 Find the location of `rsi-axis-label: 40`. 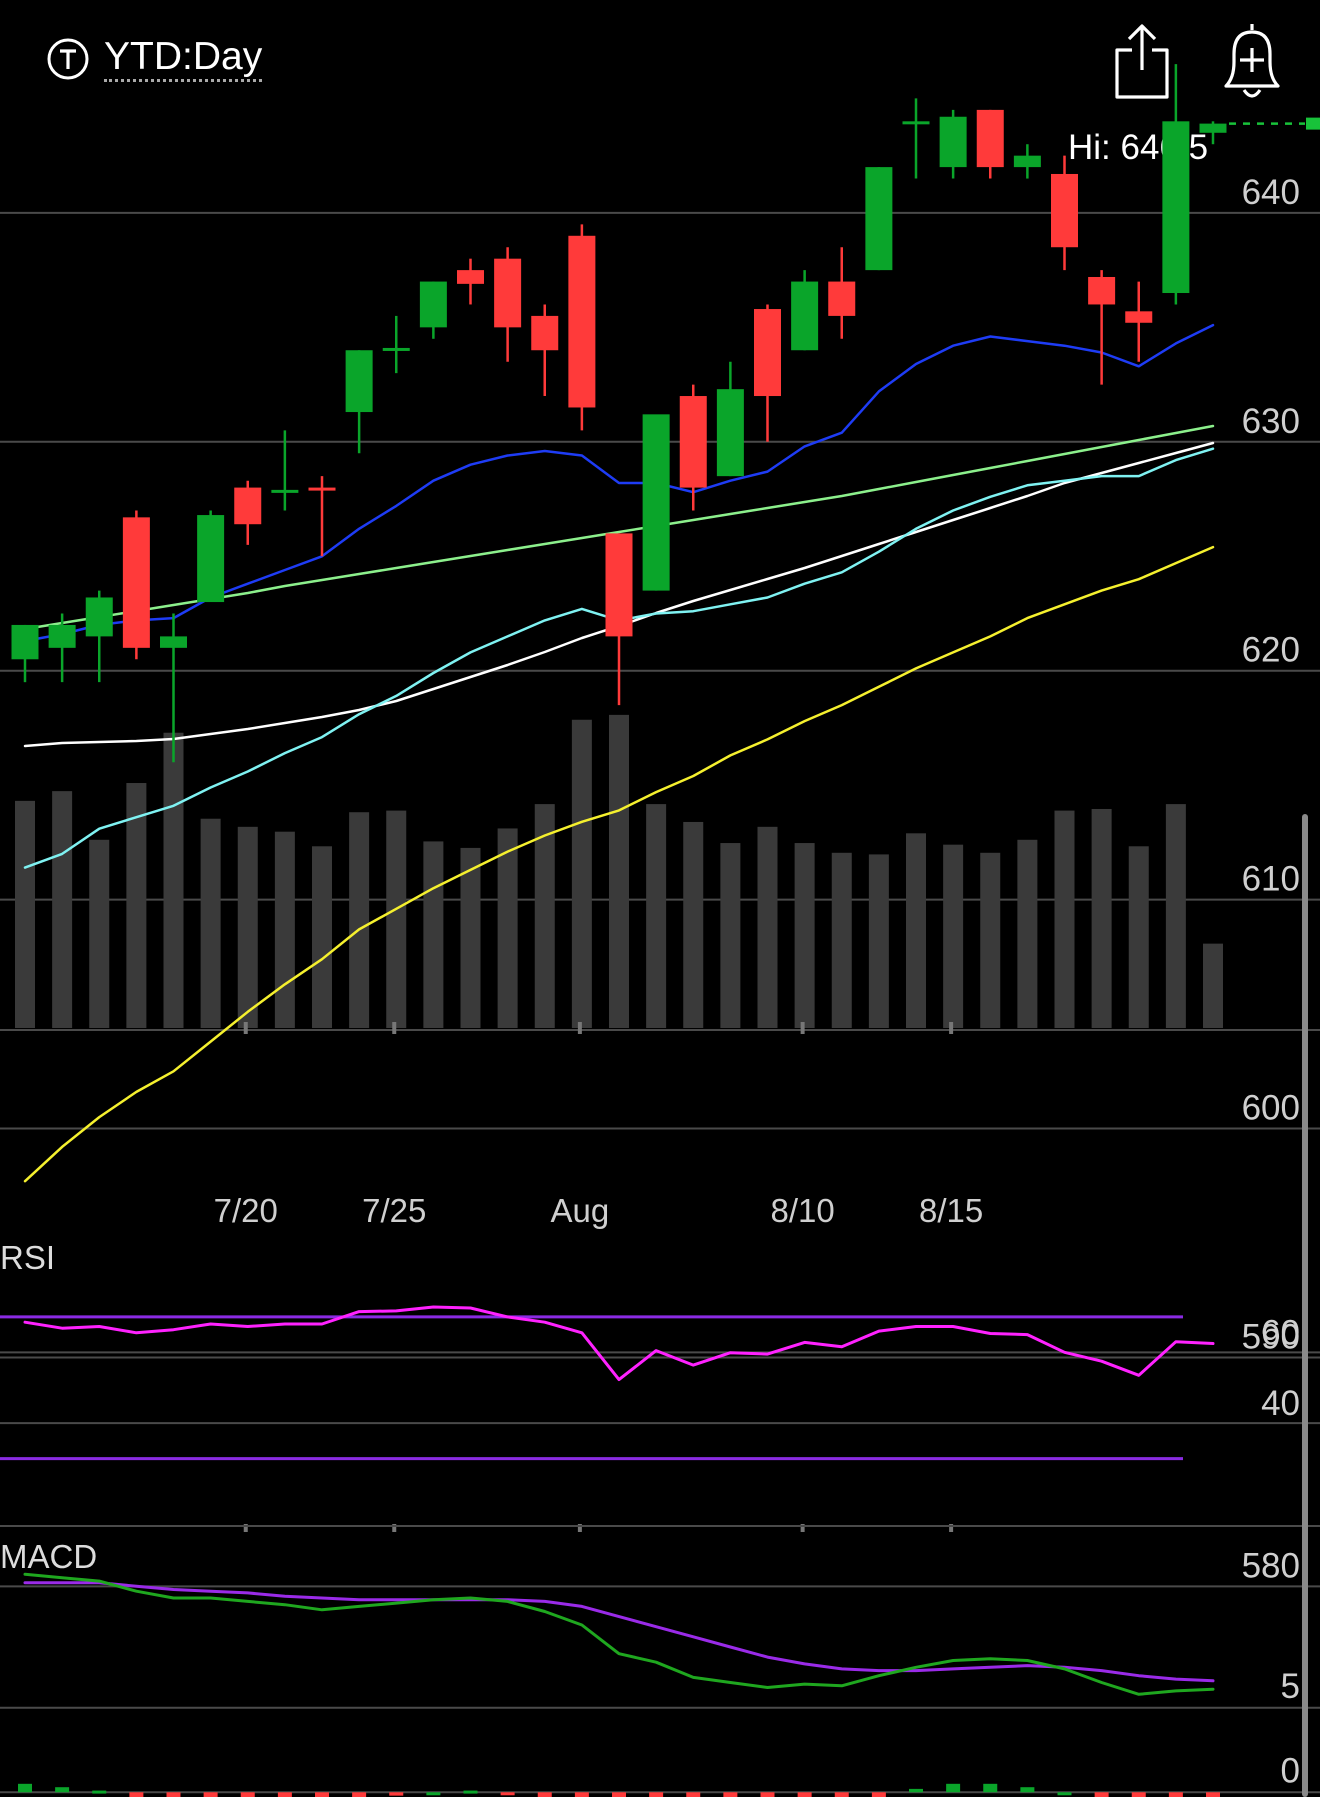

rsi-axis-label: 40 is located at coordinates (1280, 1403).